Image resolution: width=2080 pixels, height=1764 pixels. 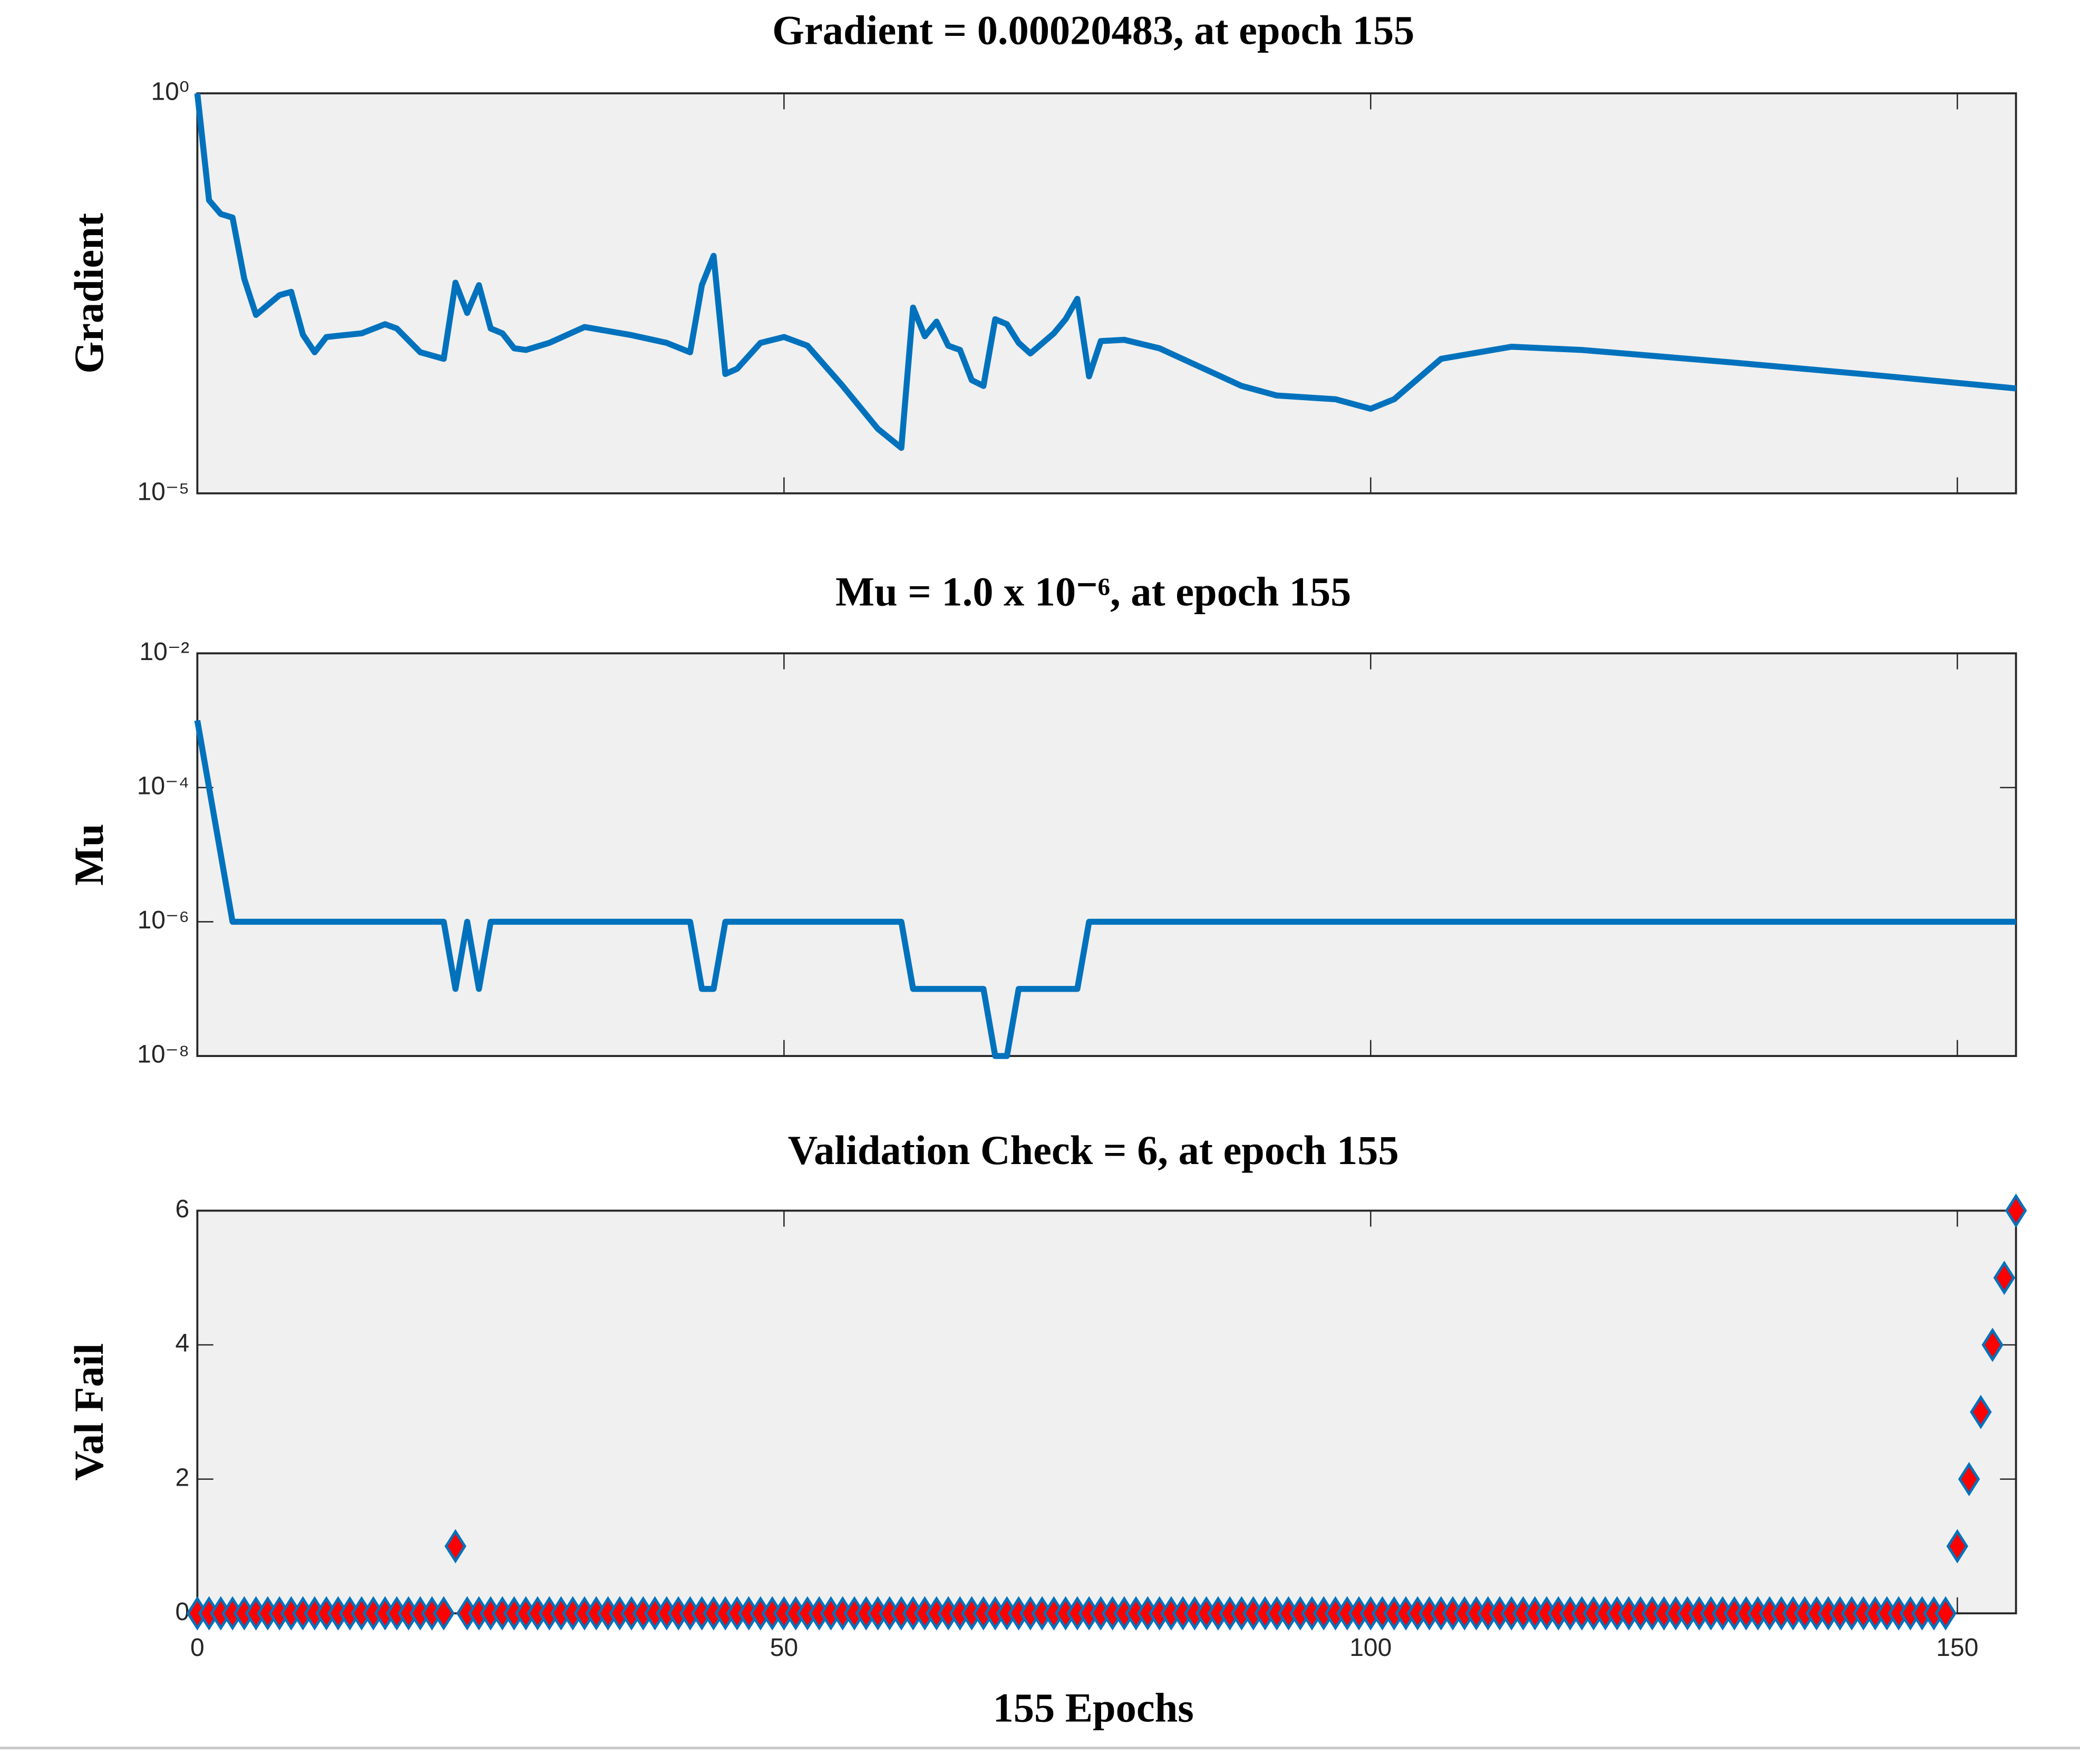 What do you see at coordinates (784, 1648) in the screenshot?
I see `x-tick-label: 50` at bounding box center [784, 1648].